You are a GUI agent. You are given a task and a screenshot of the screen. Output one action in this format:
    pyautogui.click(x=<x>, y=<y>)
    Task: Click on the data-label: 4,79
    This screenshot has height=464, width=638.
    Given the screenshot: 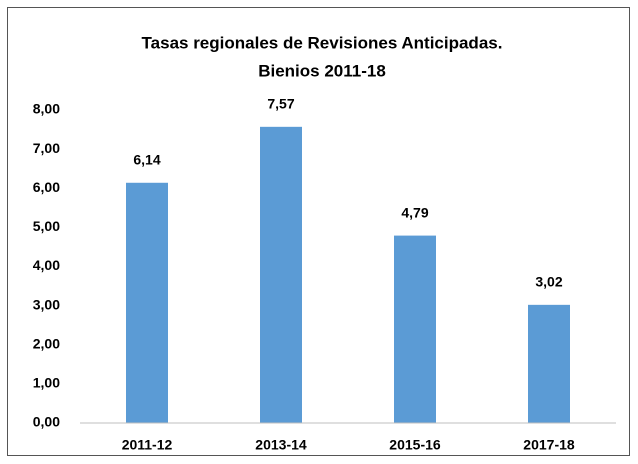 What is the action you would take?
    pyautogui.click(x=414, y=212)
    